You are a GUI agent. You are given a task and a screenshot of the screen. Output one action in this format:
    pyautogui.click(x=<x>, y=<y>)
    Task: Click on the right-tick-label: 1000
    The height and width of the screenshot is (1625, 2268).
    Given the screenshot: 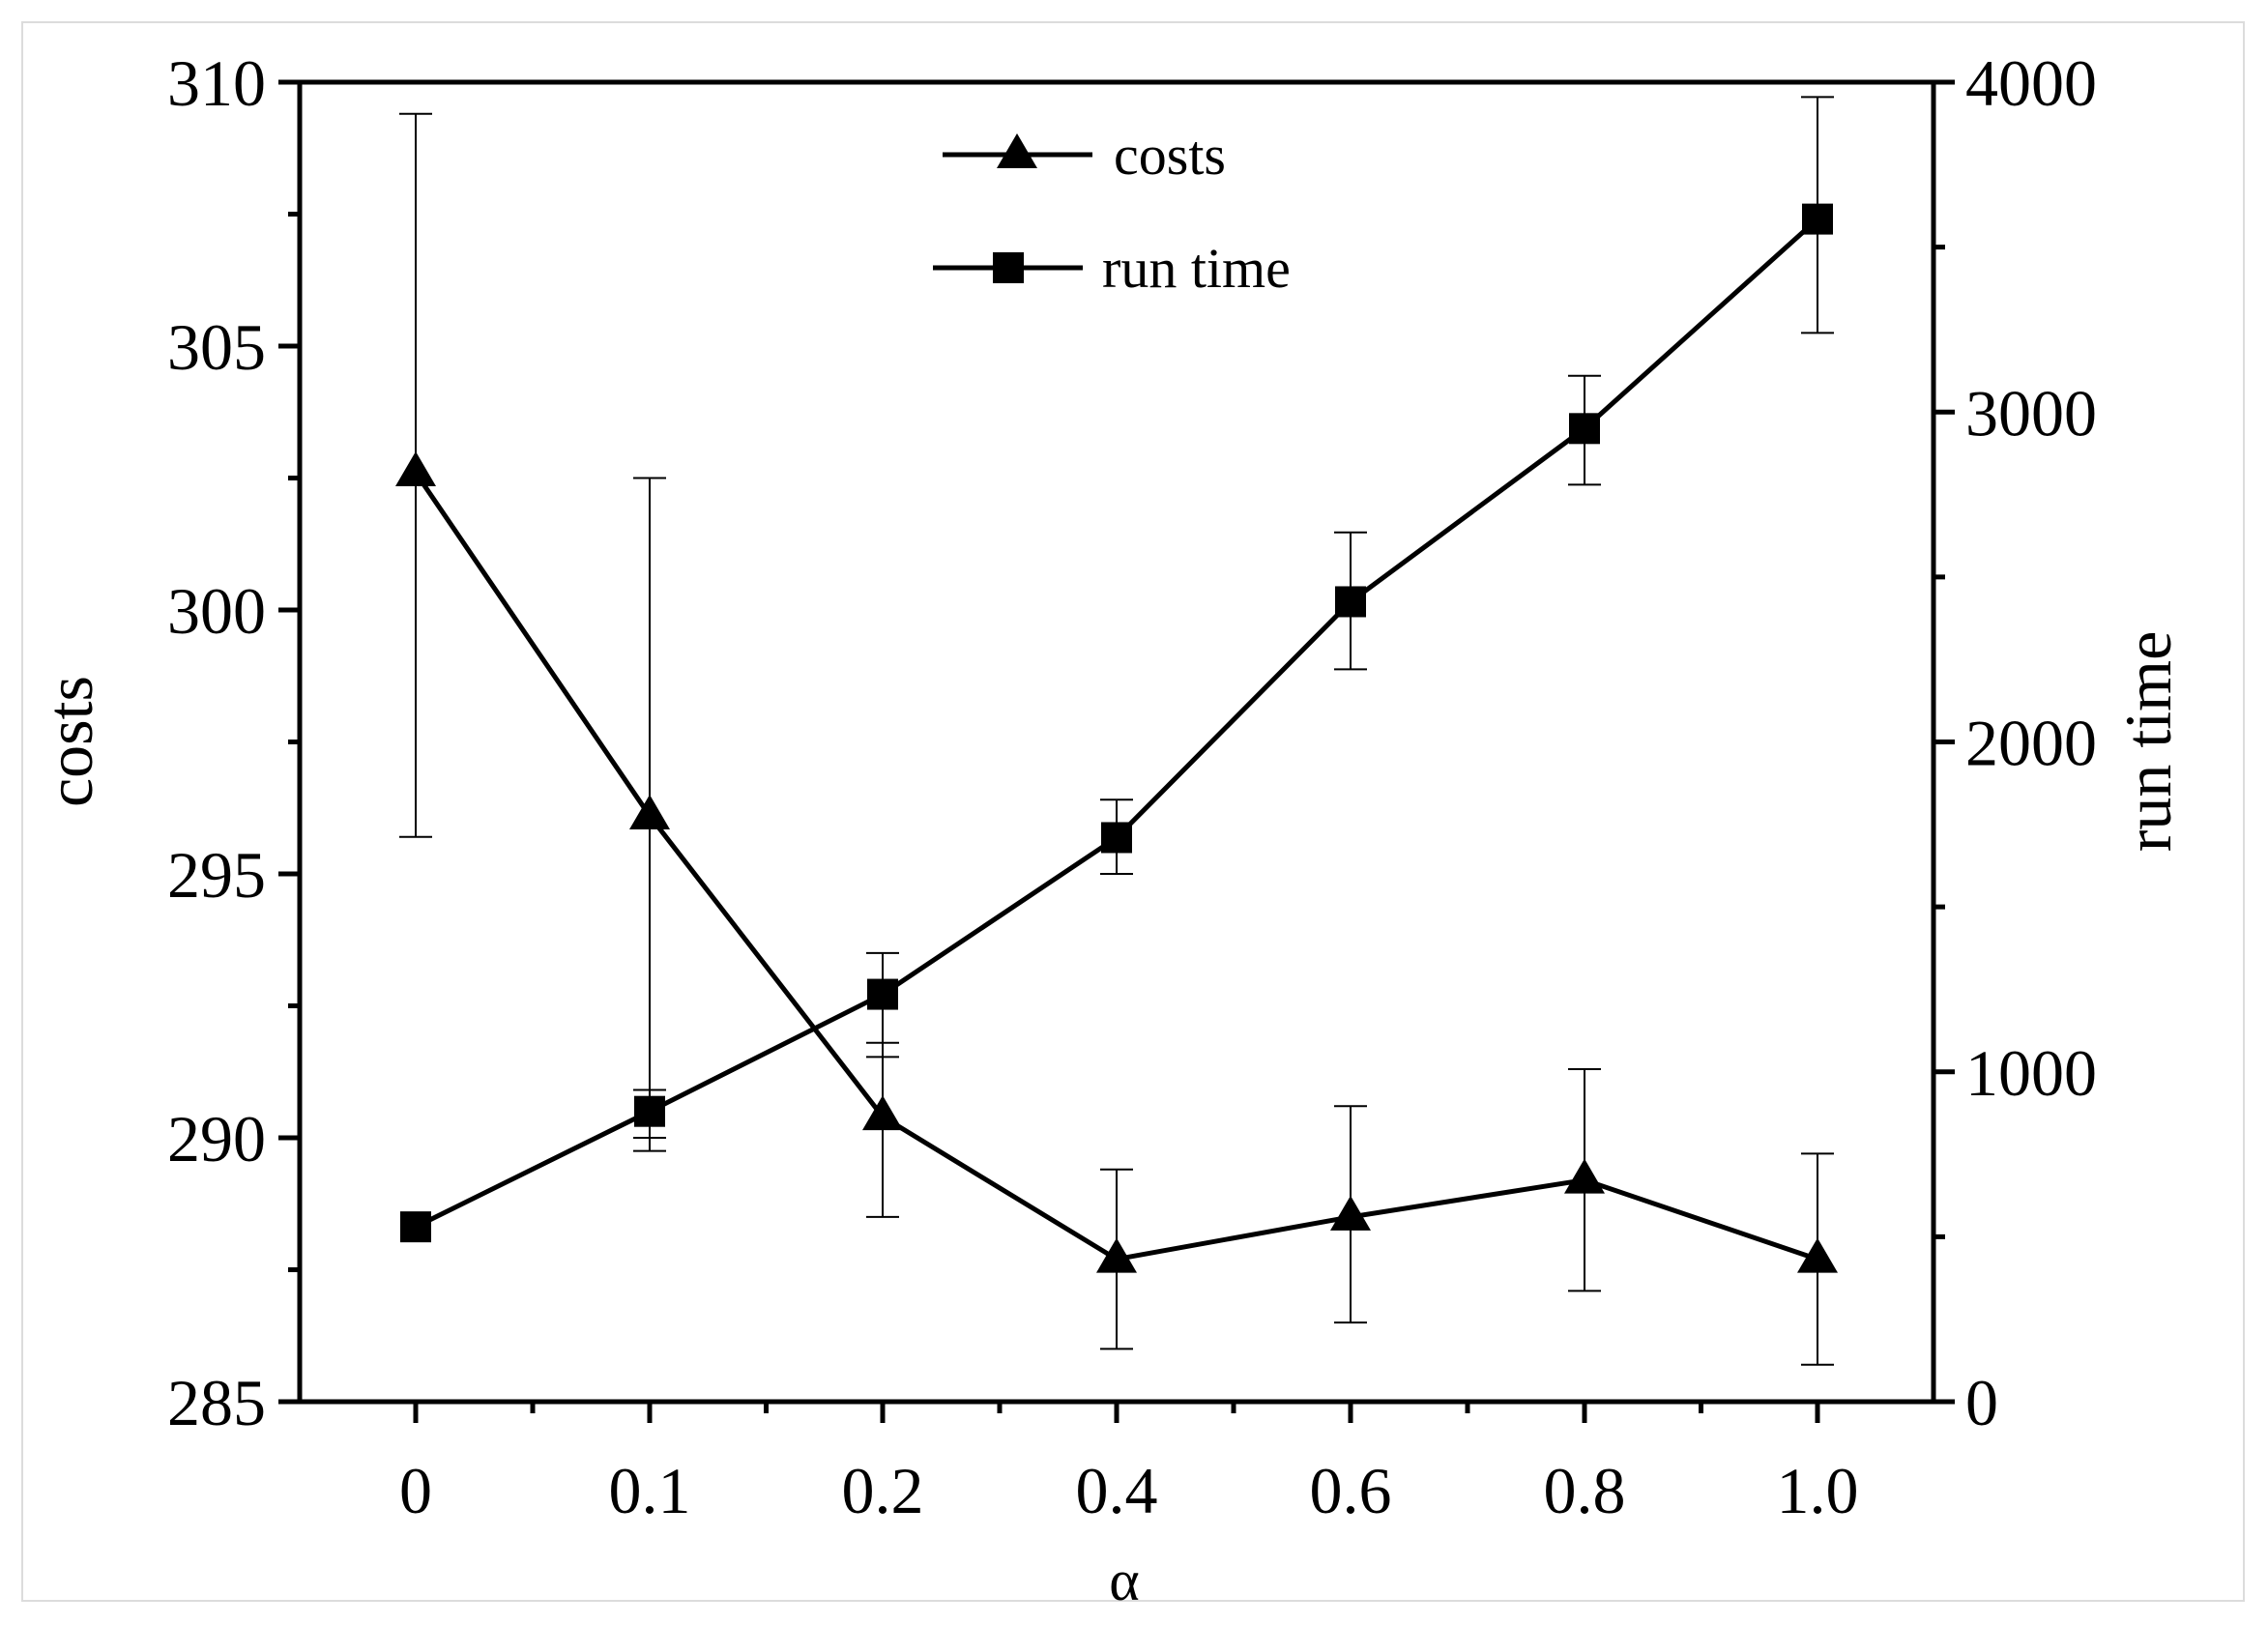 What is the action you would take?
    pyautogui.click(x=2031, y=1073)
    